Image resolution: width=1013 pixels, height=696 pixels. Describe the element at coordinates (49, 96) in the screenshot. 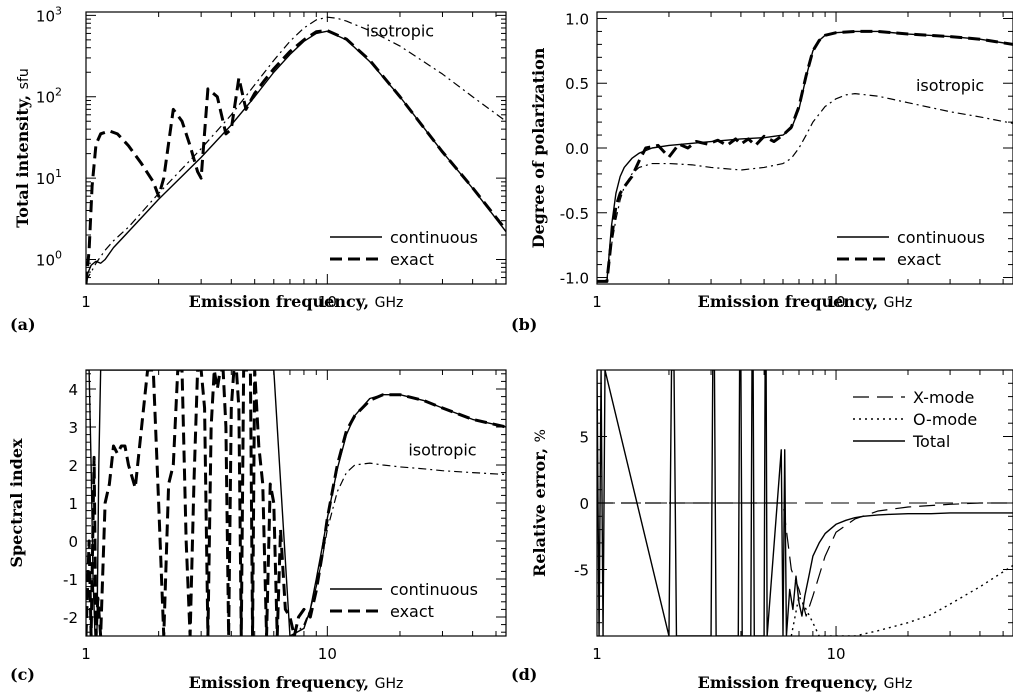

I see `y-tick-label: 10²` at that location.